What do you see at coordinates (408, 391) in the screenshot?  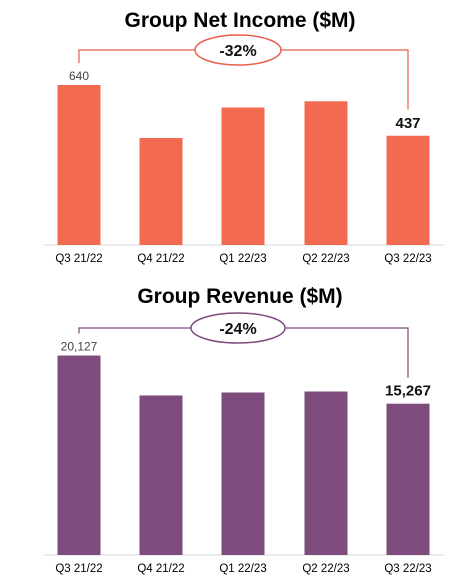 I see `data-label: 15,267` at bounding box center [408, 391].